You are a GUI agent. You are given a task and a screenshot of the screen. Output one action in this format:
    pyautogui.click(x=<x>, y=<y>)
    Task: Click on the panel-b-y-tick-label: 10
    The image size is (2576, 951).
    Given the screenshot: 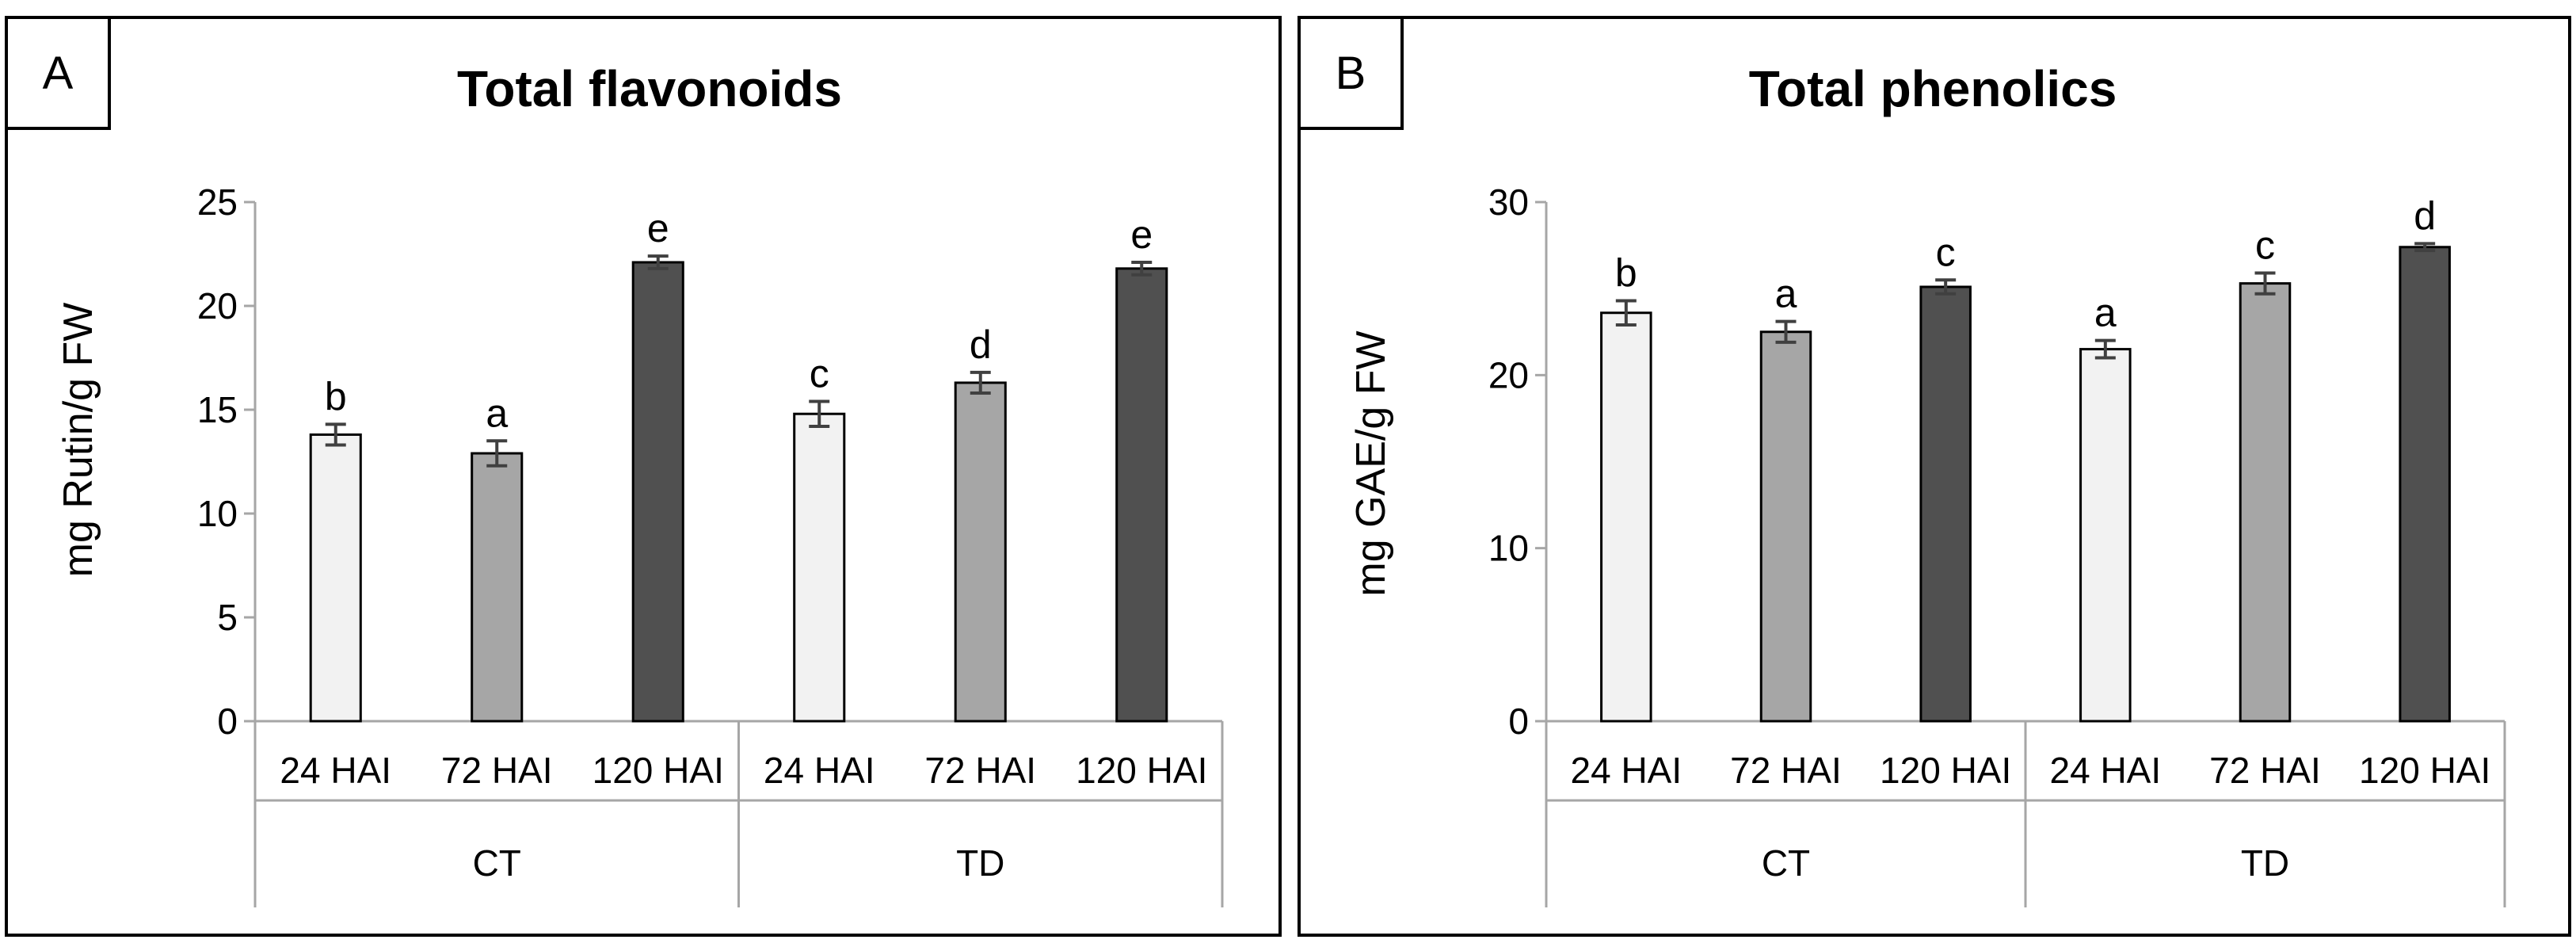 What is the action you would take?
    pyautogui.click(x=1509, y=548)
    